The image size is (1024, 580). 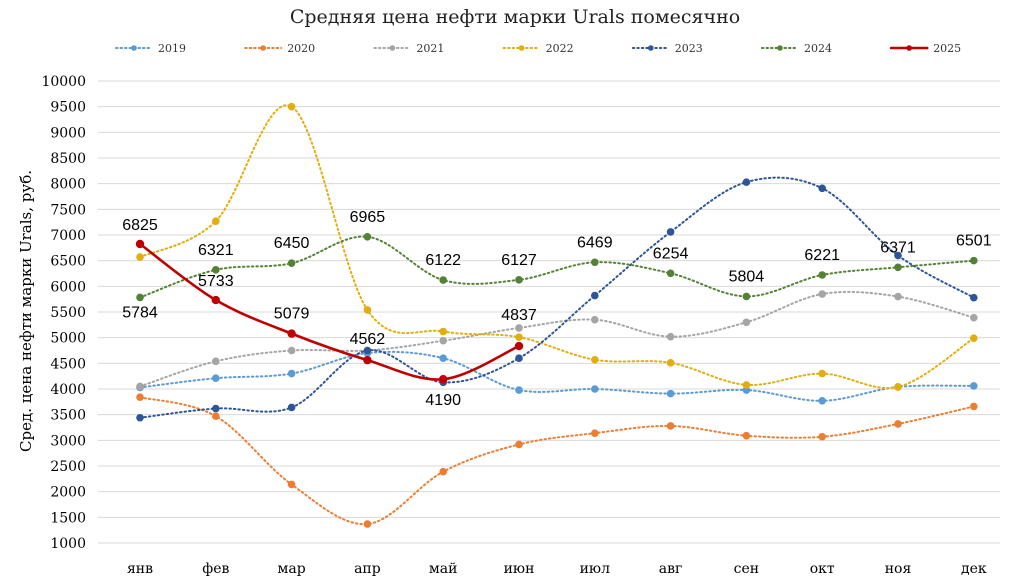 I want to click on data-label-2024: 6965, so click(x=368, y=217).